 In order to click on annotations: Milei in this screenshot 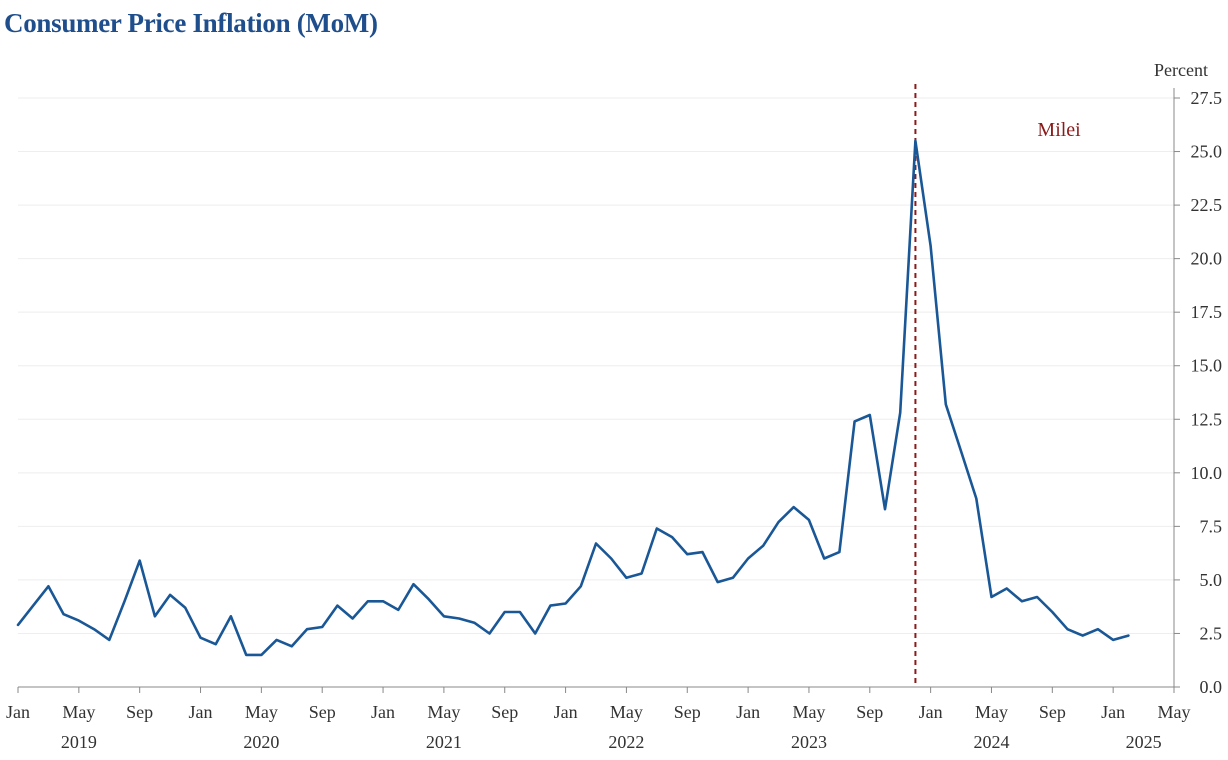, I will do `click(997, 385)`.